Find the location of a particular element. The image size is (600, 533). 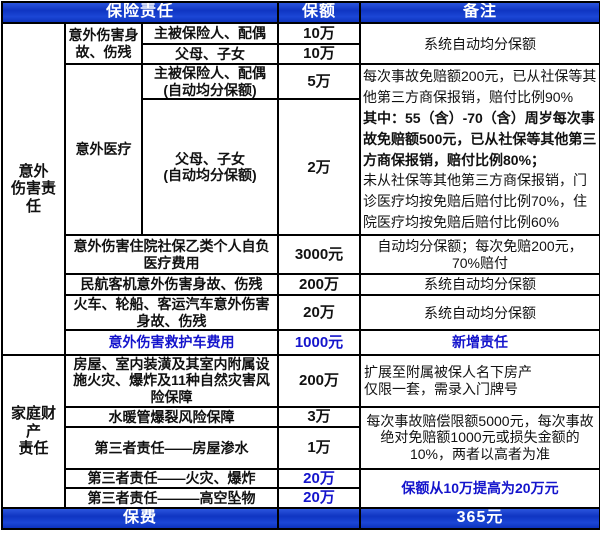

ambulance-fee-amount: 1000元 is located at coordinates (319, 342).